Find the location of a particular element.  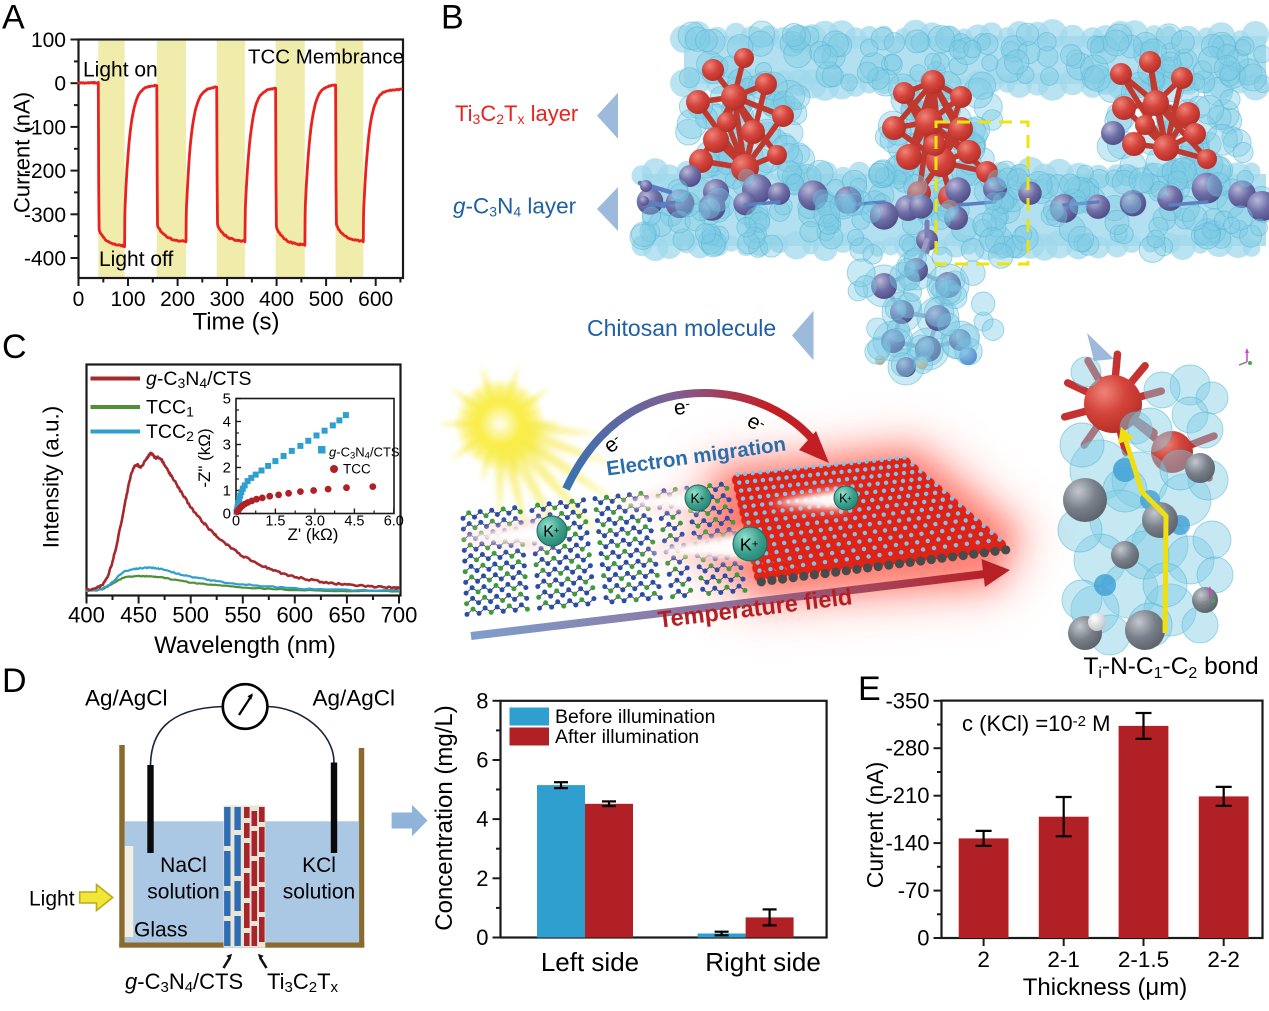

svg-text: B is located at coordinates (452, 18).